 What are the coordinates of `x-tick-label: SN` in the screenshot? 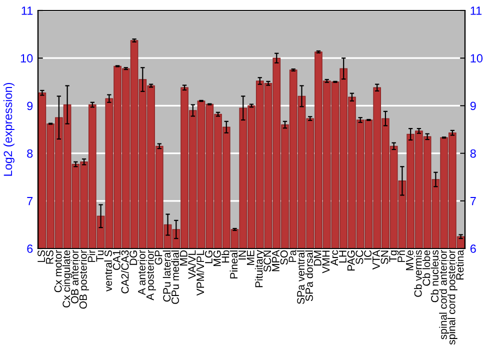 It's located at (384, 257).